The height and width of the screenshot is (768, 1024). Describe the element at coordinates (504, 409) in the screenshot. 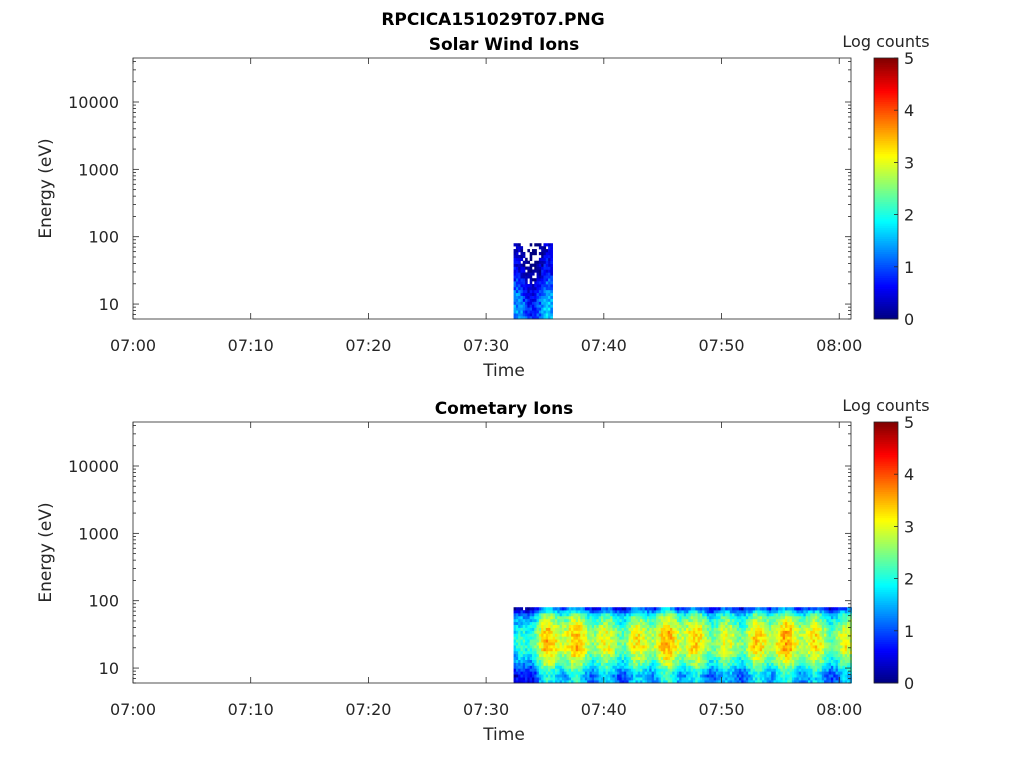

I see `panel-title: Cometary Ions` at that location.